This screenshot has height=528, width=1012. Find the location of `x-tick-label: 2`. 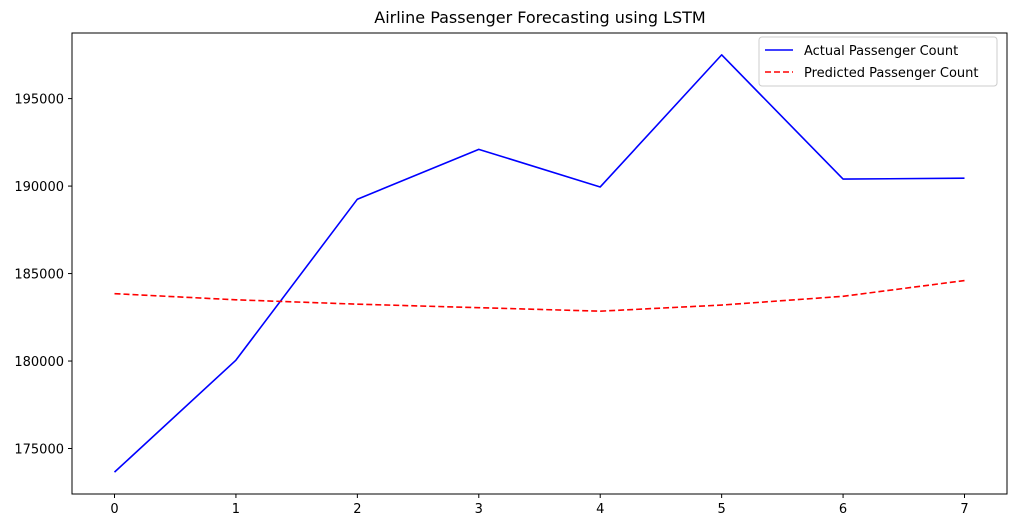

x-tick-label: 2 is located at coordinates (357, 509).